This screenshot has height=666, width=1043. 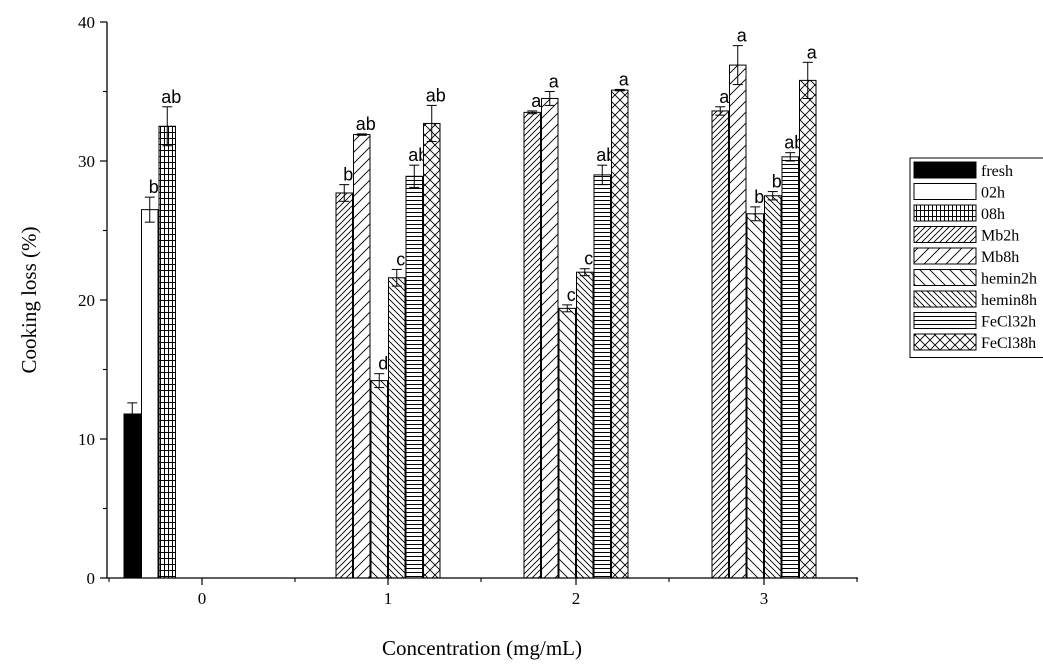 I want to click on bar-08h-c0, so click(x=167, y=352).